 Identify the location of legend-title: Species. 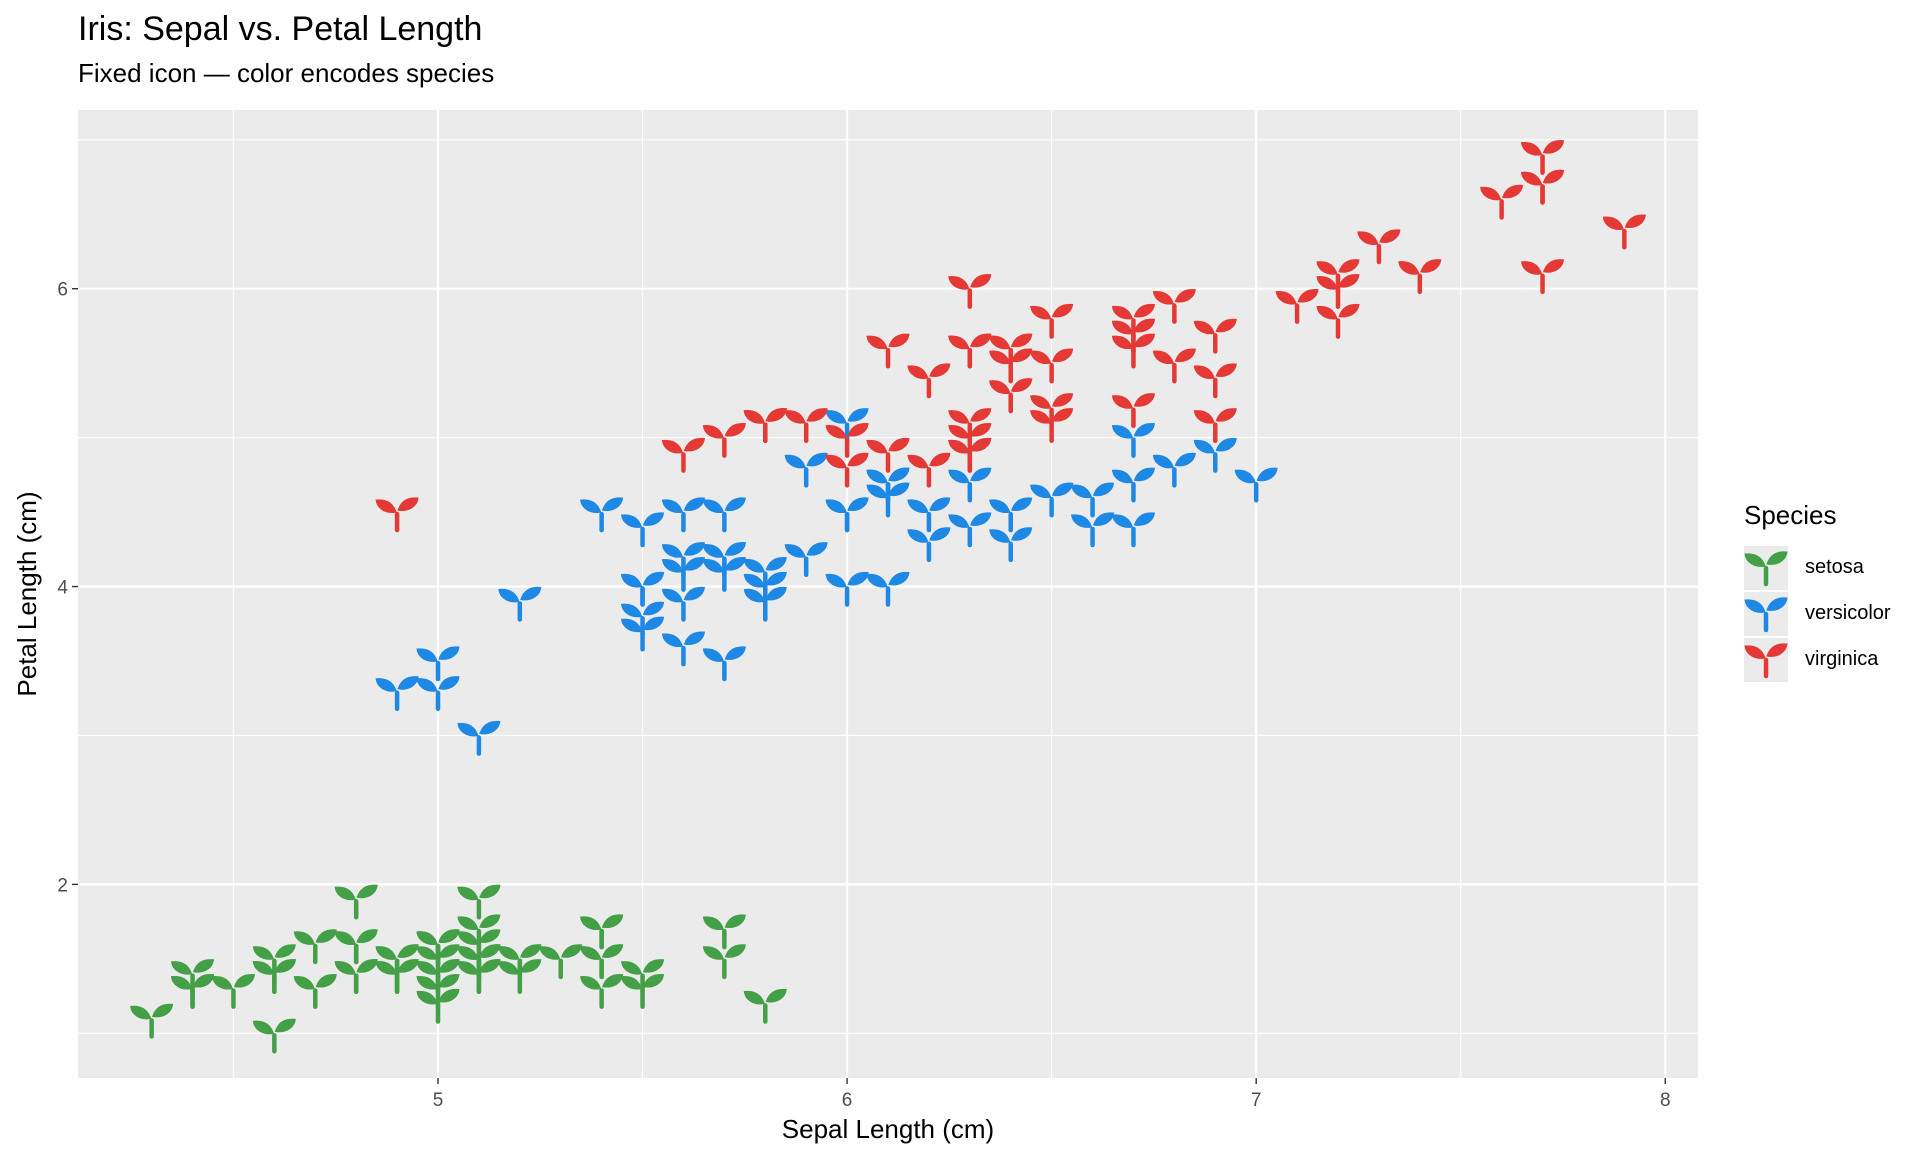
(1790, 515).